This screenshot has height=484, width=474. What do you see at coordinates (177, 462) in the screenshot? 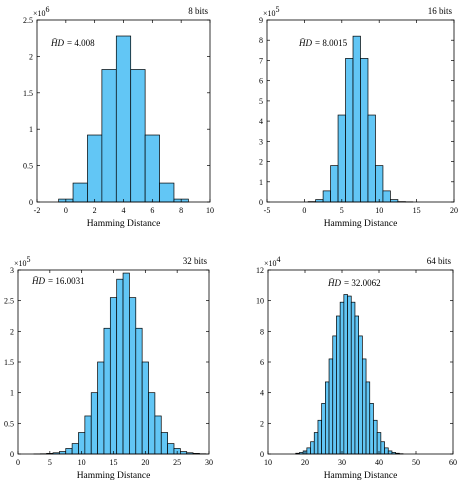
I see `x-tick-label: 25` at bounding box center [177, 462].